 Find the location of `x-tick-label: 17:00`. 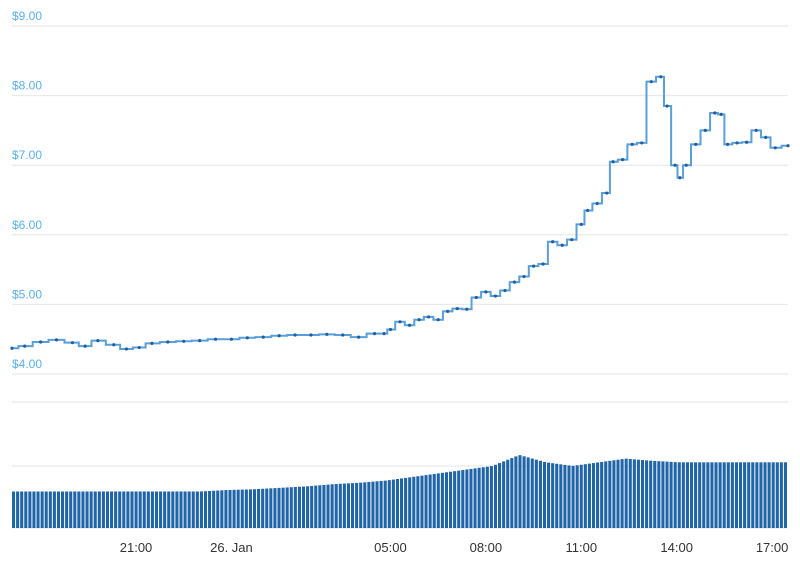

x-tick-label: 17:00 is located at coordinates (772, 547).